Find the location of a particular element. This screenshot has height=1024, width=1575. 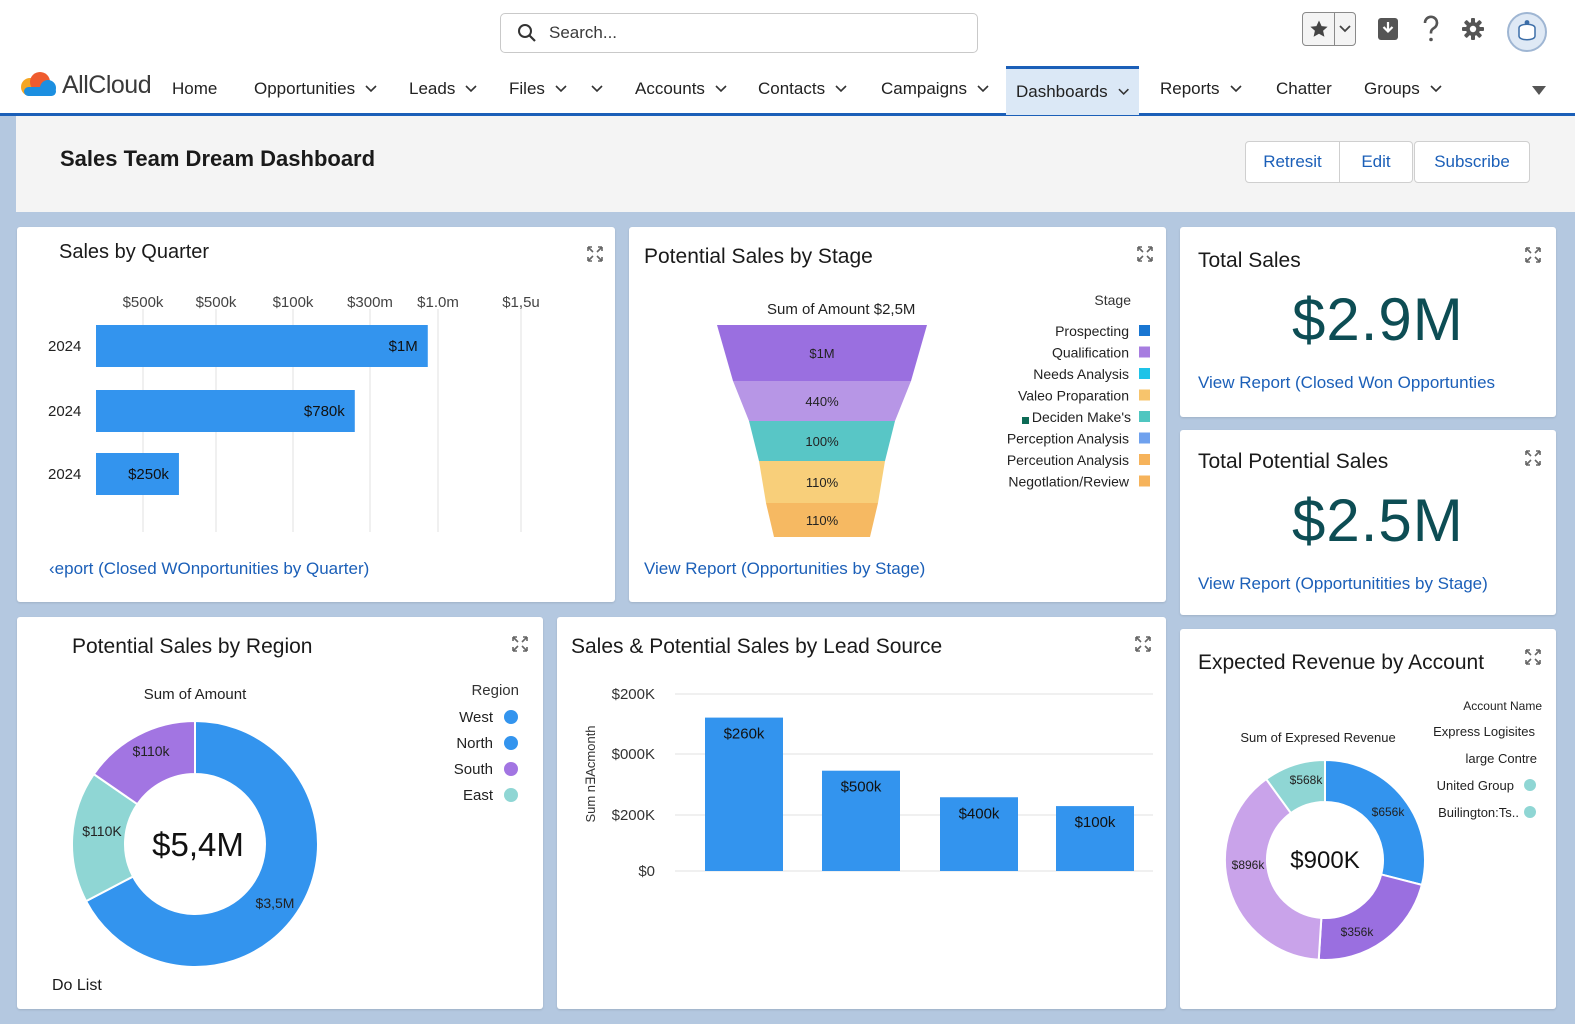

nav-groups: Groups is located at coordinates (1403, 88).